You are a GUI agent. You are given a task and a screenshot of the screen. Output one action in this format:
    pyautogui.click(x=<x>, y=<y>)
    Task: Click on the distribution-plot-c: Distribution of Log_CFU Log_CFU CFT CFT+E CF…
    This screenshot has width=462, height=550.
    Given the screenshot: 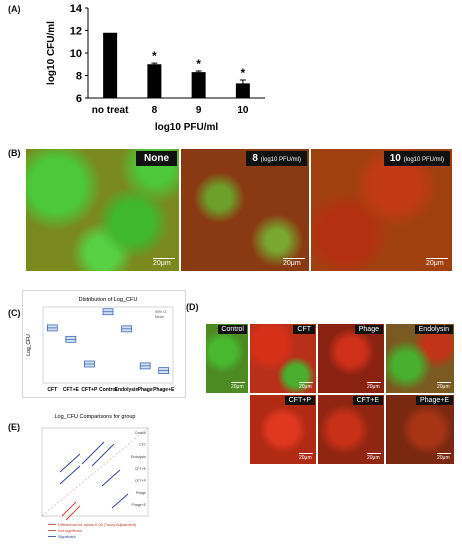 What is the action you would take?
    pyautogui.click(x=104, y=344)
    